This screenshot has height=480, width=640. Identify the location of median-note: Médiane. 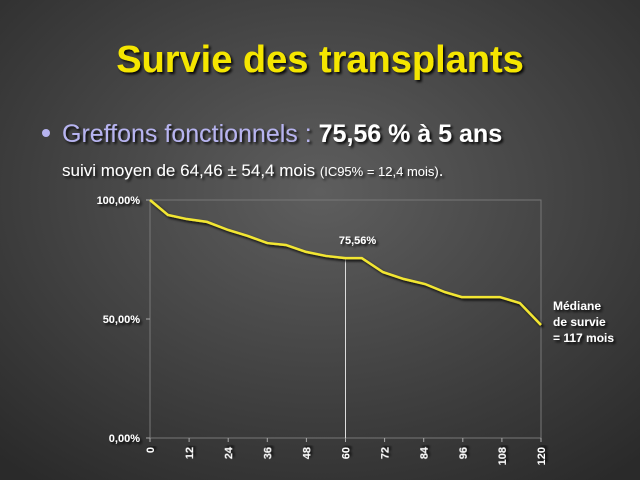
(577, 306).